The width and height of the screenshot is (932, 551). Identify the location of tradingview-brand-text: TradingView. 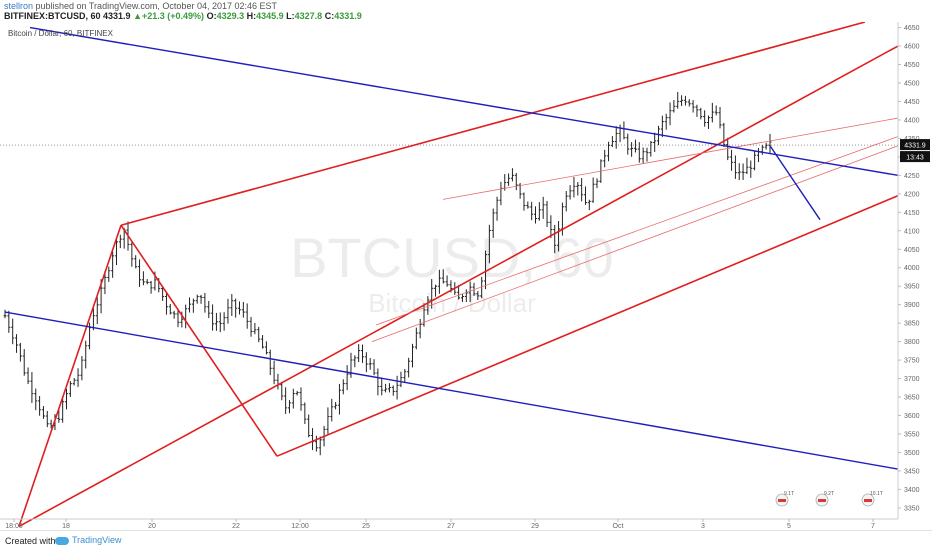
(97, 540).